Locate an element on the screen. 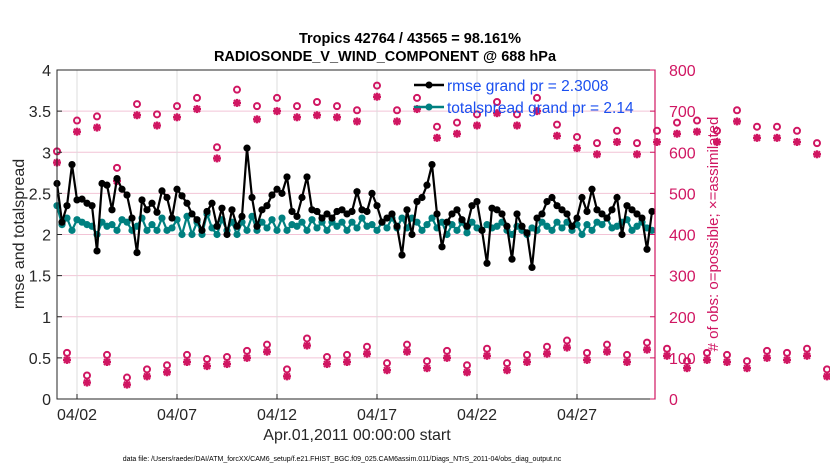 The image size is (830, 470). y2-tick-label: 500 is located at coordinates (682, 194).